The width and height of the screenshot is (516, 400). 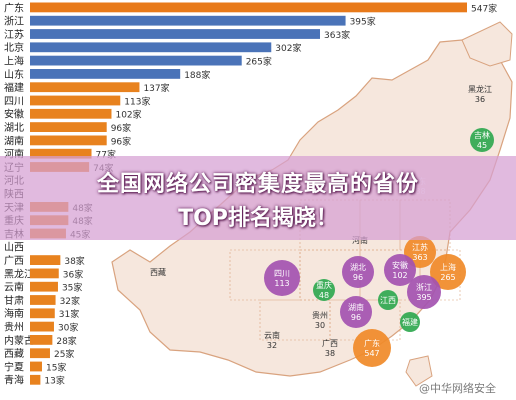 What do you see at coordinates (14, 261) in the screenshot?
I see `category-label: 广西` at bounding box center [14, 261].